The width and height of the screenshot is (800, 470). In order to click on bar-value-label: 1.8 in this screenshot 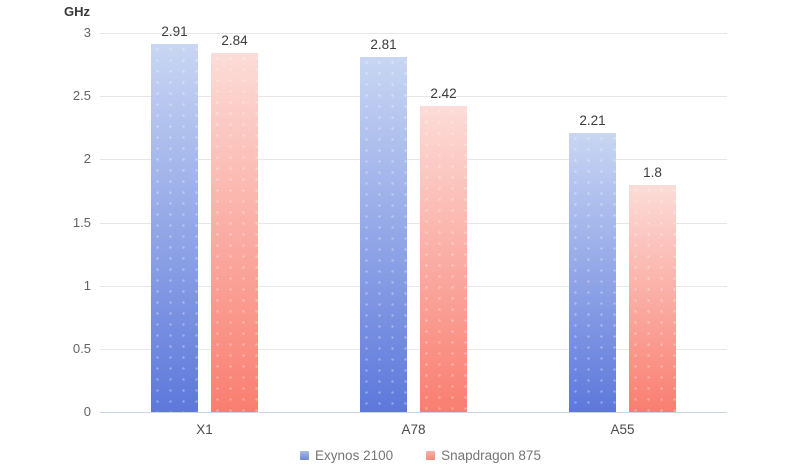, I will do `click(652, 172)`.